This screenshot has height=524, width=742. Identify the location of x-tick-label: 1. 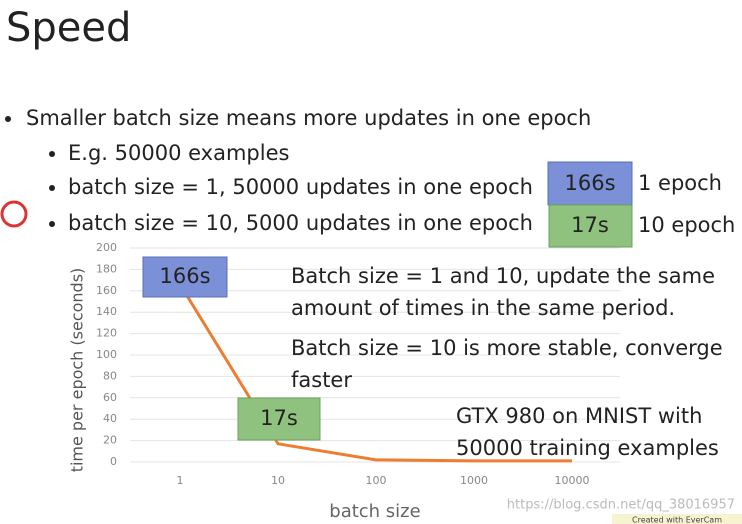
(180, 480).